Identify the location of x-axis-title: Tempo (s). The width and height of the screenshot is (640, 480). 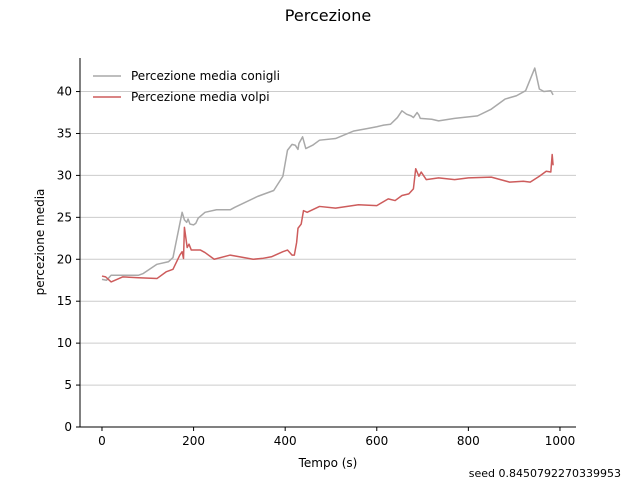
(328, 463).